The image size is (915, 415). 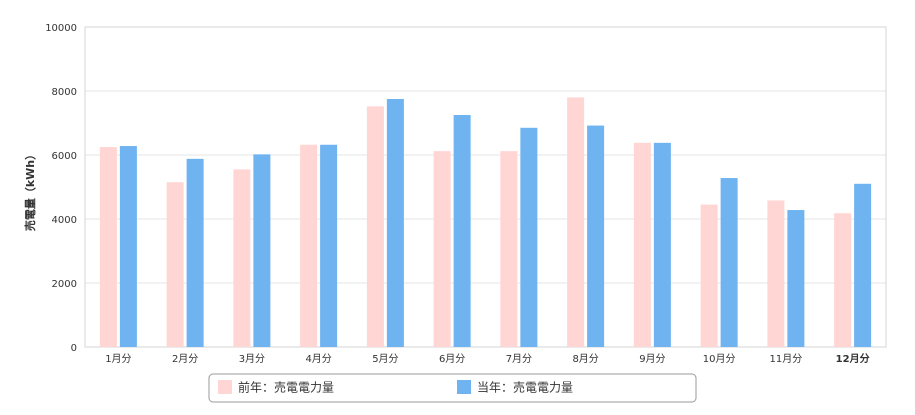 I want to click on x-tick-label: 12月分, so click(x=853, y=358).